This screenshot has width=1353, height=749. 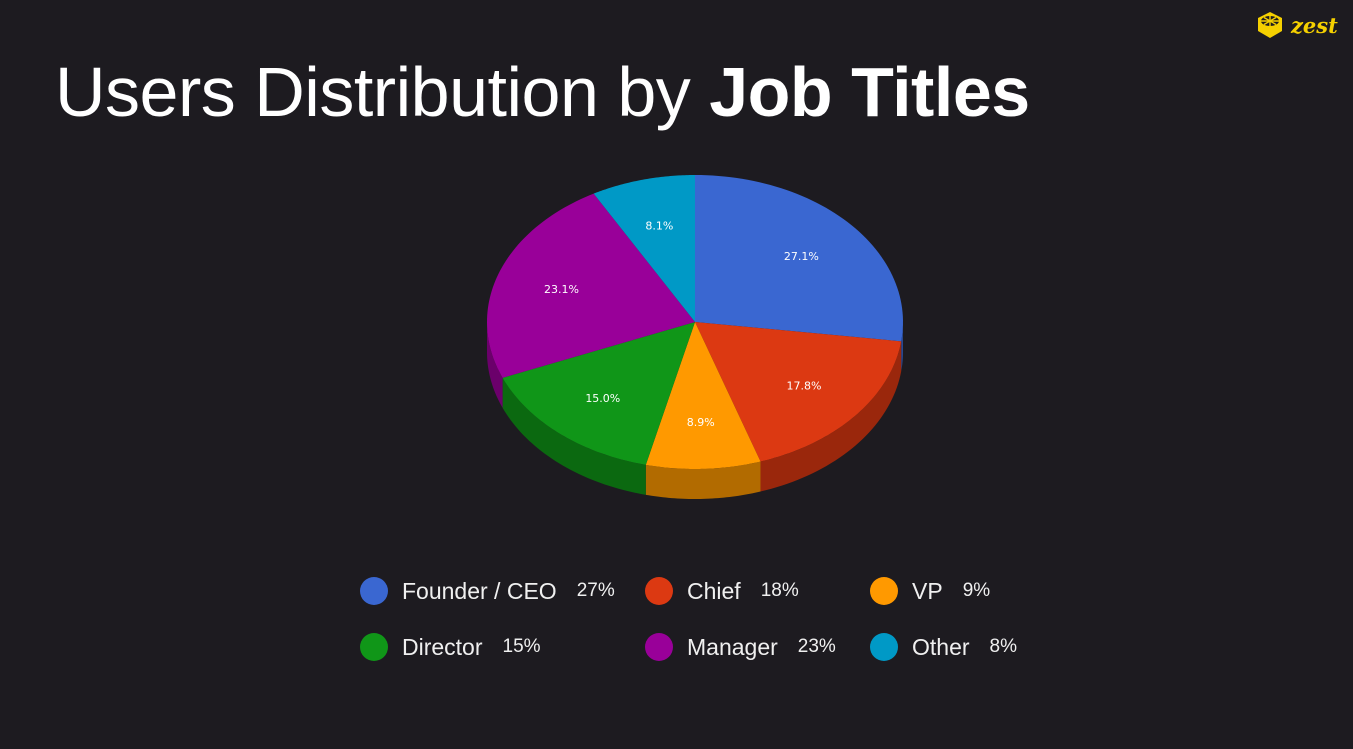 What do you see at coordinates (602, 398) in the screenshot?
I see `pie-data-label: 15.0%` at bounding box center [602, 398].